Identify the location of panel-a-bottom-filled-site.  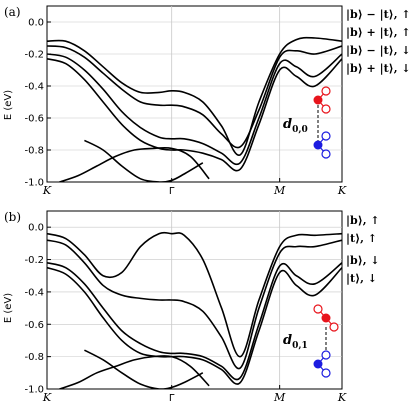
(318, 145).